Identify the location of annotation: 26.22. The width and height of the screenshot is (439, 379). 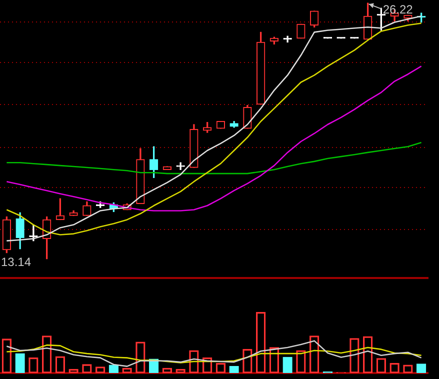
(398, 9).